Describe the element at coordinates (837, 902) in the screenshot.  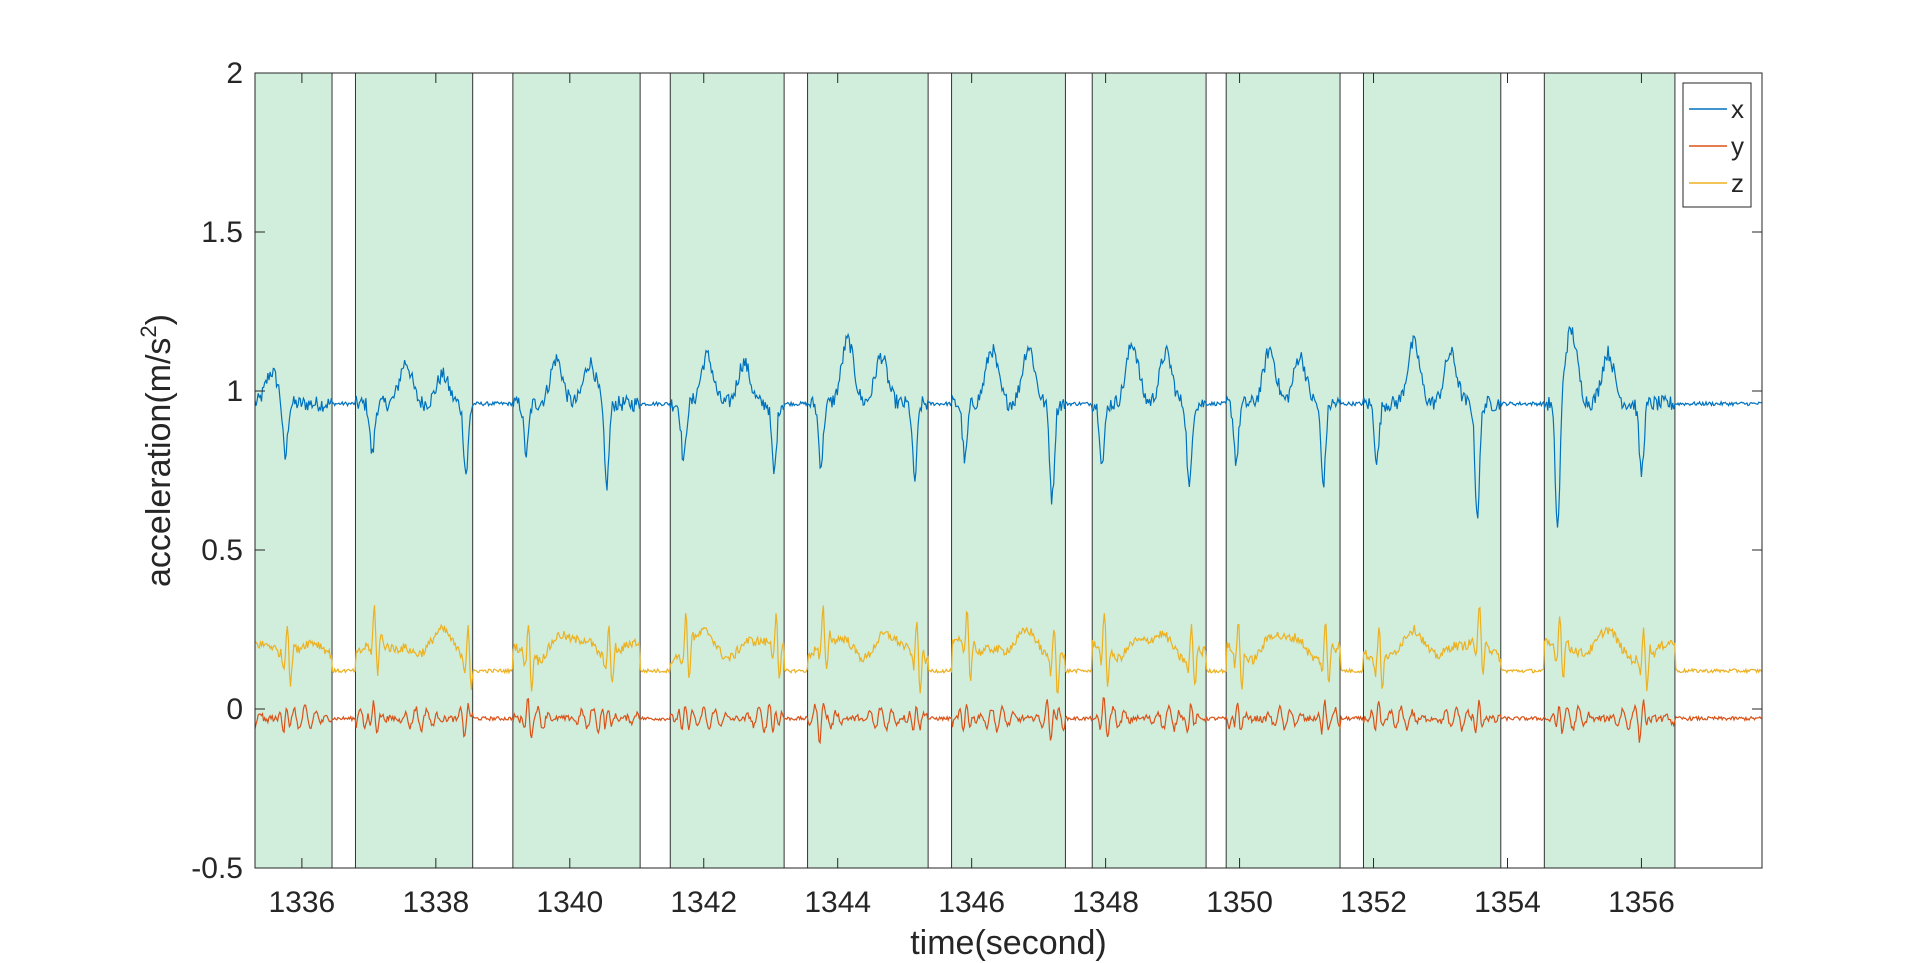
I see `x-tick-label: 1344` at that location.